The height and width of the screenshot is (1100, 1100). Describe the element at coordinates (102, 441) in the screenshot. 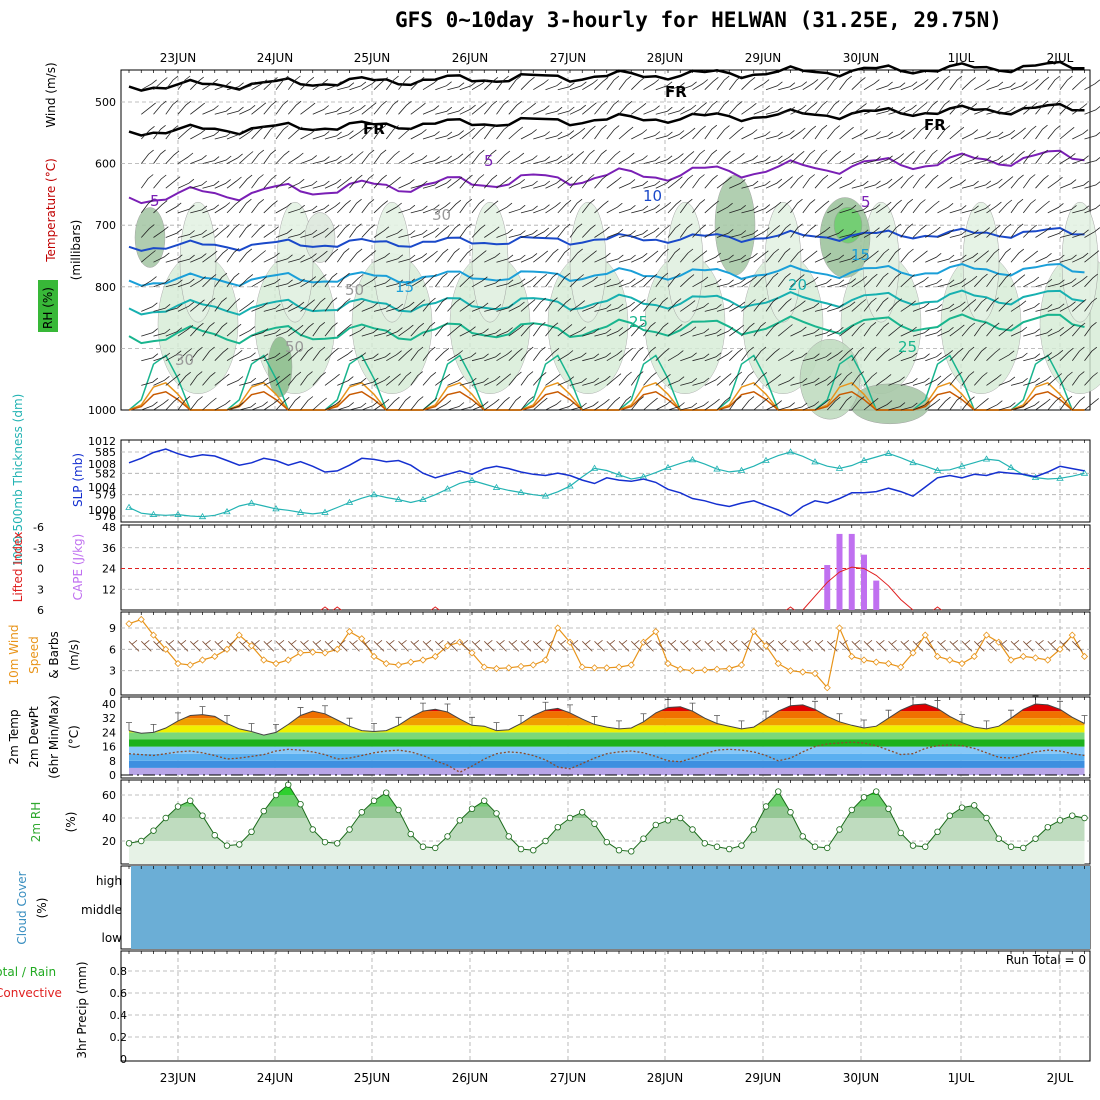

I see `slp-tick-0: 1012` at that location.